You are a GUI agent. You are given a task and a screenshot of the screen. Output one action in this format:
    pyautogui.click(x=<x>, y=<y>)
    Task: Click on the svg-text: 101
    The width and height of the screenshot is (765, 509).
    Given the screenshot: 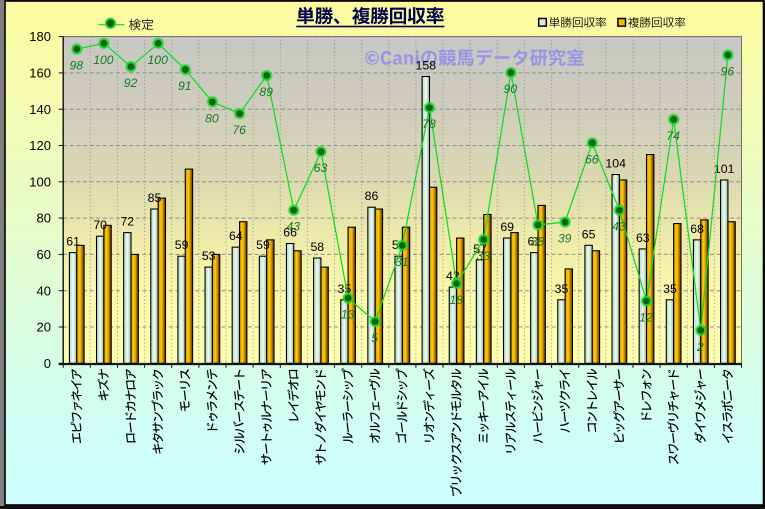 What is the action you would take?
    pyautogui.click(x=724, y=169)
    